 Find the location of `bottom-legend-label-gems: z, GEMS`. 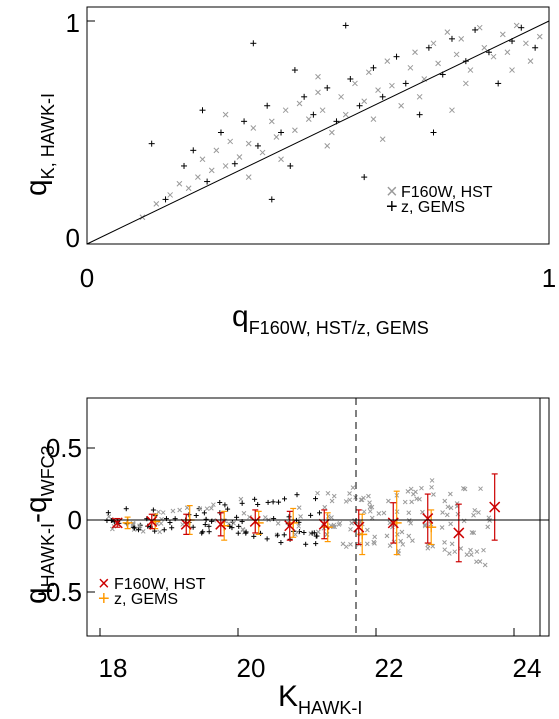

bottom-legend-label-gems: z, GEMS is located at coordinates (146, 599).